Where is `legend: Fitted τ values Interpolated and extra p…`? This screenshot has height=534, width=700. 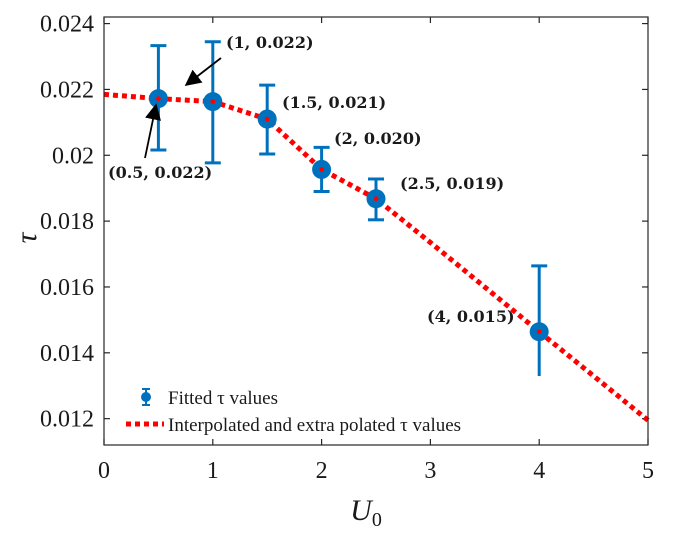
legend: Fitted τ values Interpolated and extra p… is located at coordinates (347, 407).